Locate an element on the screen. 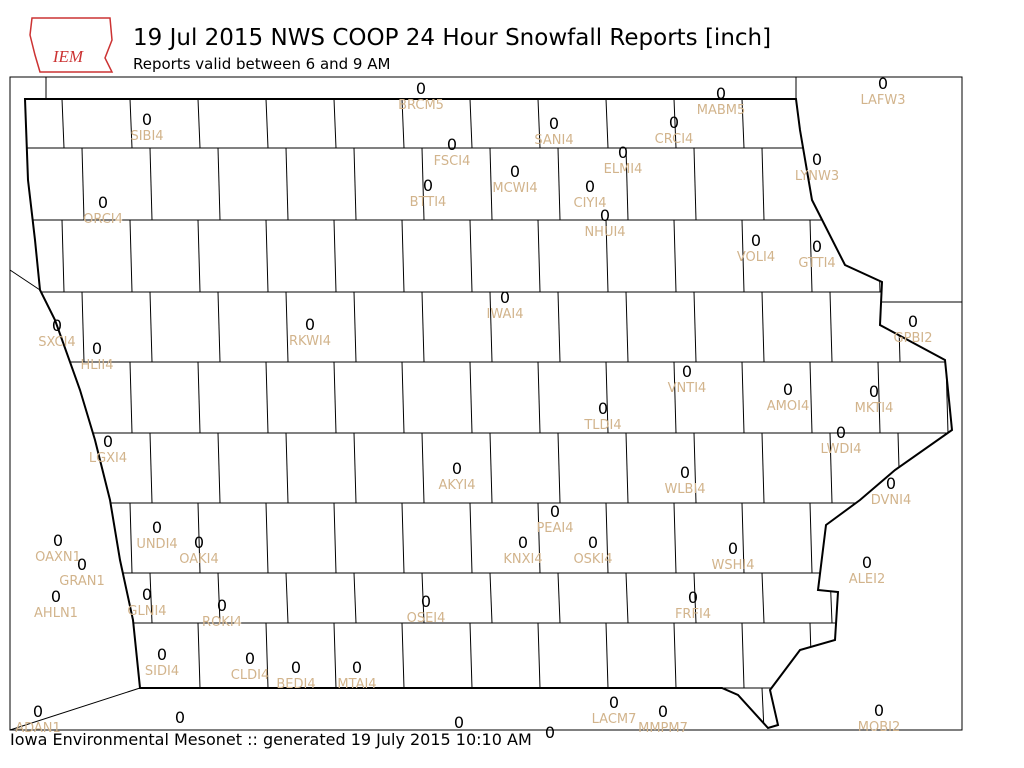  station-id: ORCI4 is located at coordinates (103, 219).